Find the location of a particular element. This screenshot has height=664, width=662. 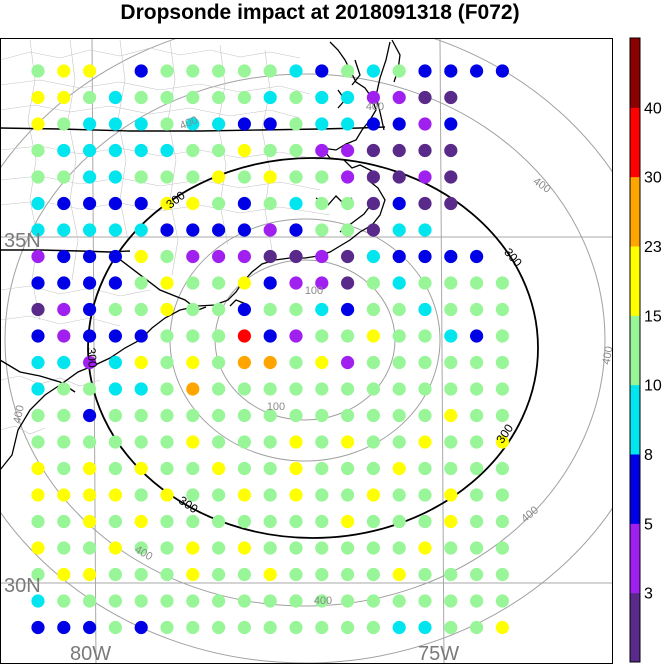

ring-label-400-left: 400 is located at coordinates (19, 414).